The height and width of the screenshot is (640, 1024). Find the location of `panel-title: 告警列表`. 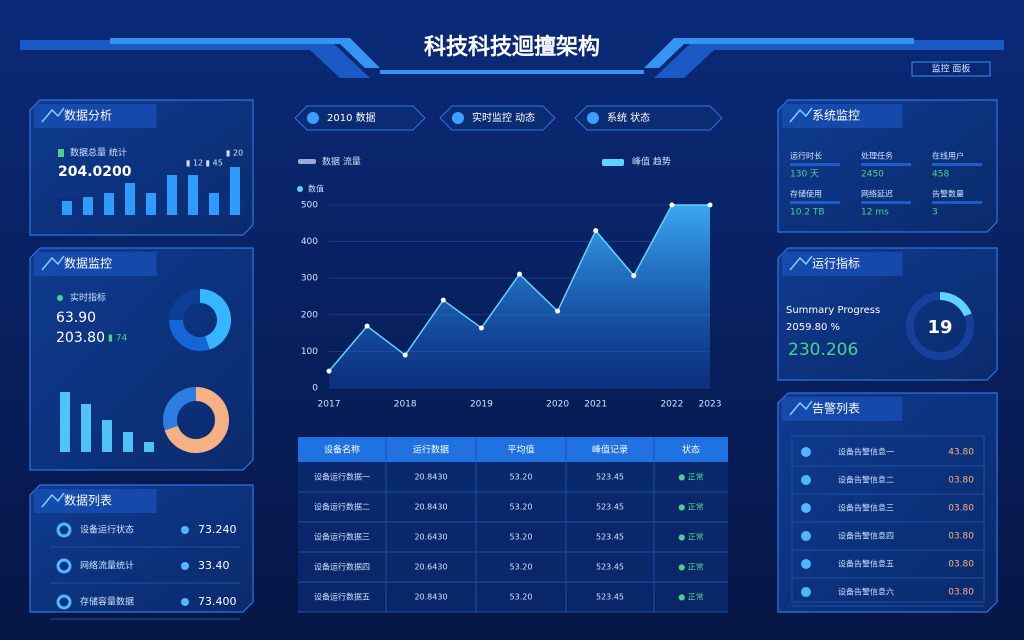

panel-title: 告警列表 is located at coordinates (836, 408).